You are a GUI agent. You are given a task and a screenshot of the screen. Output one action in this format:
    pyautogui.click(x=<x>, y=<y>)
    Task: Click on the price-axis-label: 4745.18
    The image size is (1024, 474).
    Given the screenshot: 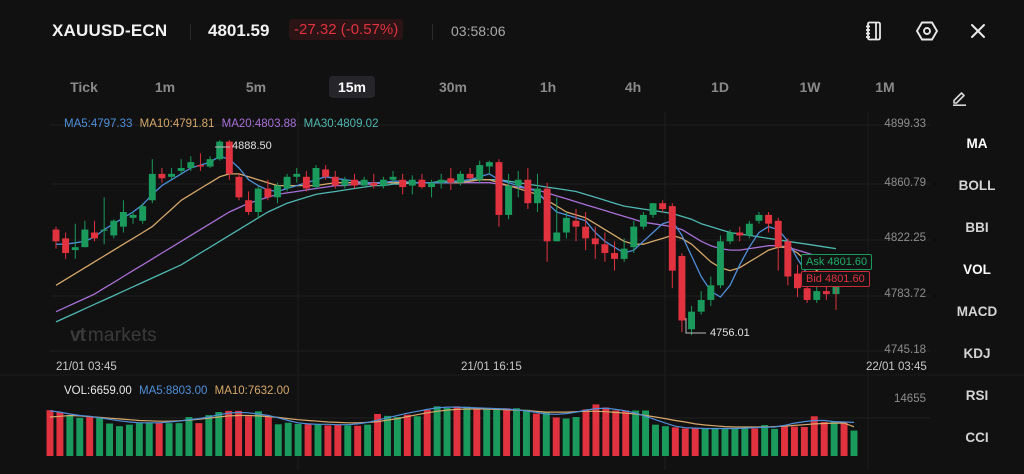 What is the action you would take?
    pyautogui.click(x=905, y=350)
    